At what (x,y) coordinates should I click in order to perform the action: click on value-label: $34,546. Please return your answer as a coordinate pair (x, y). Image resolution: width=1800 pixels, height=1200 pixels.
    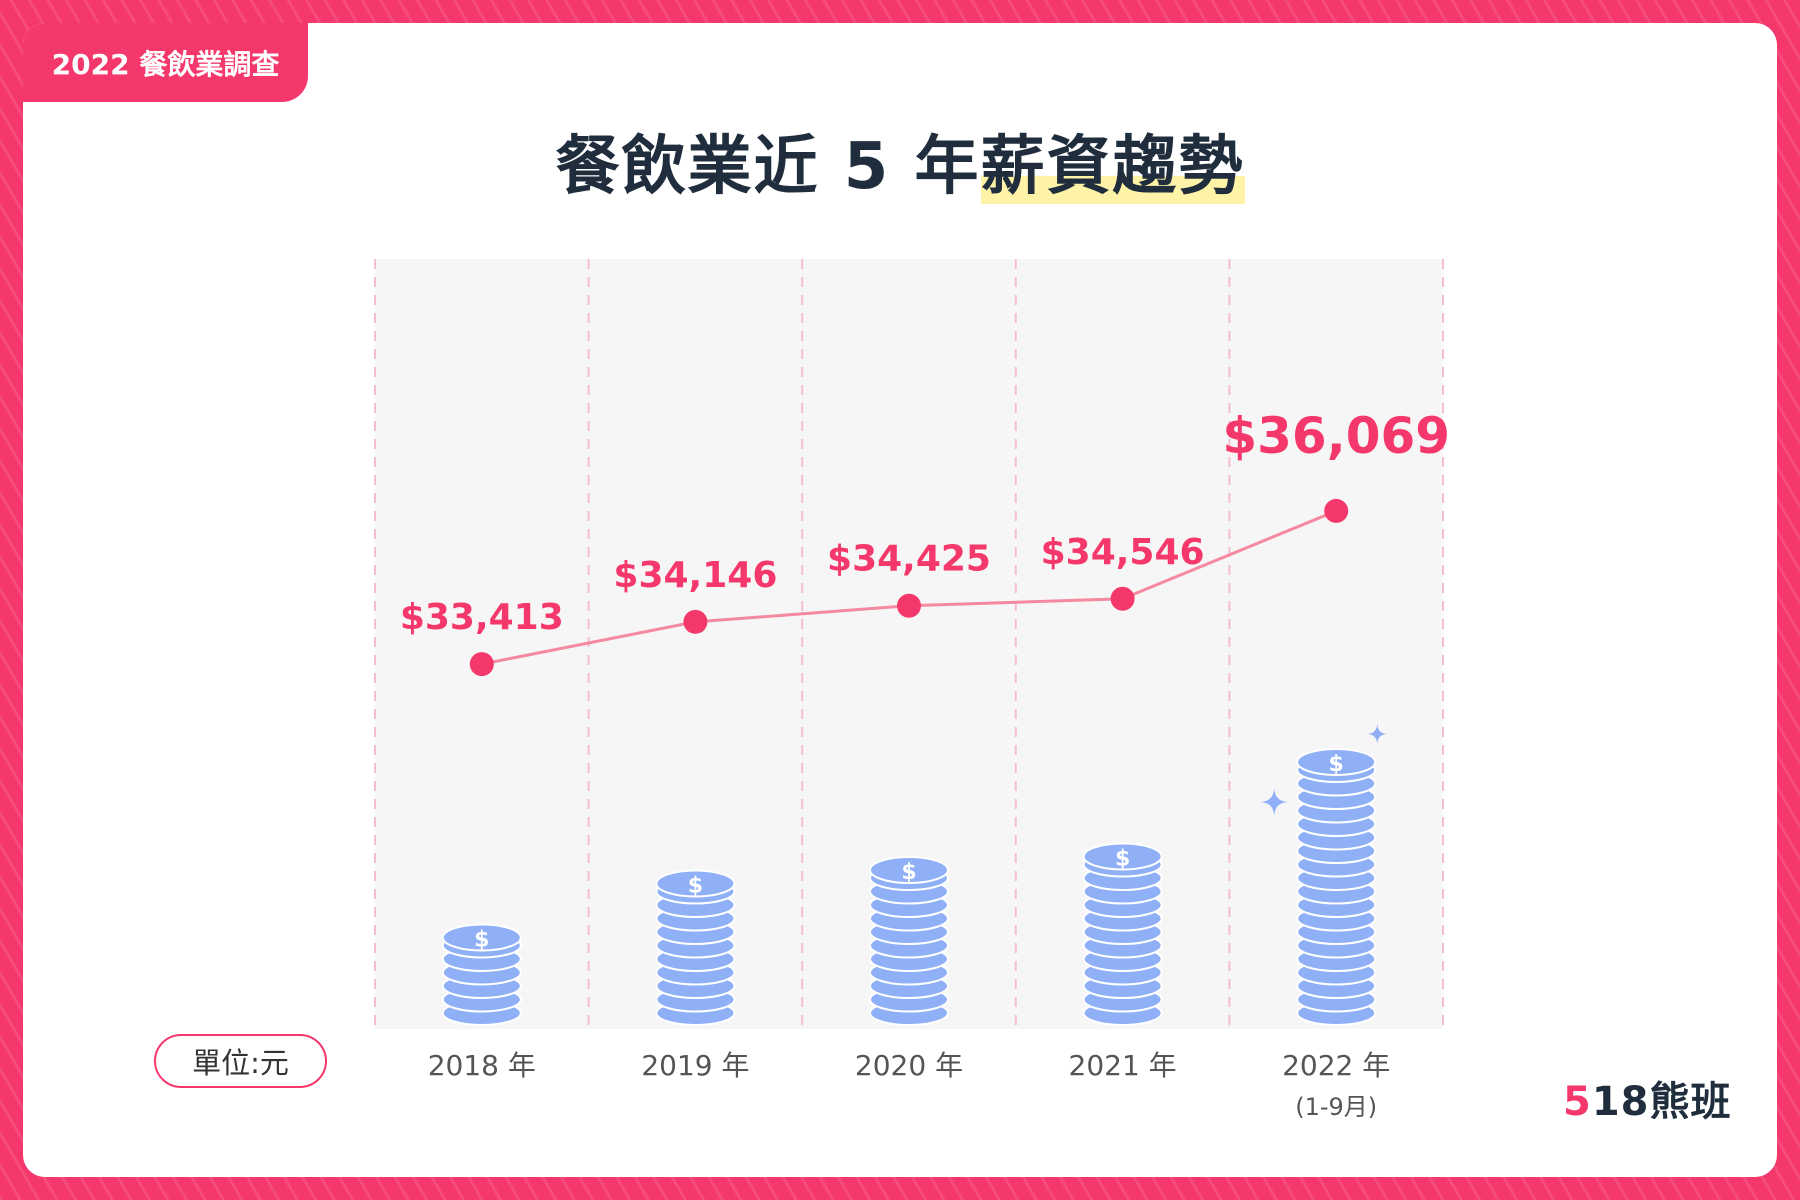
    Looking at the image, I should click on (1123, 552).